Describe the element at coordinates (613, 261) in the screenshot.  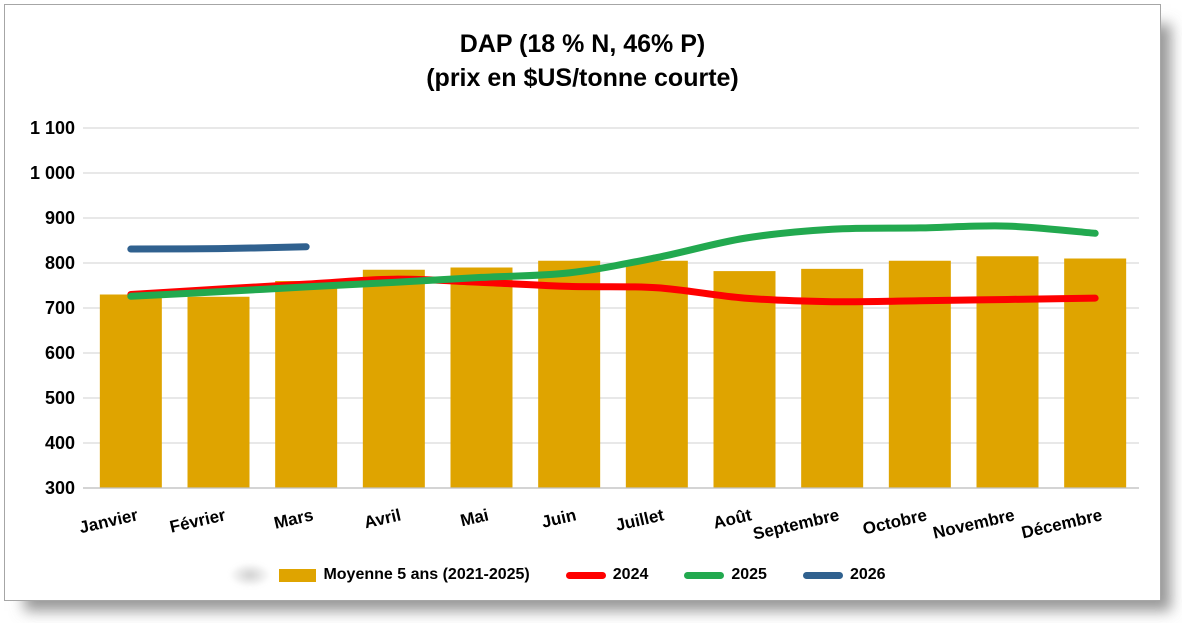
I see `line-series-2025` at that location.